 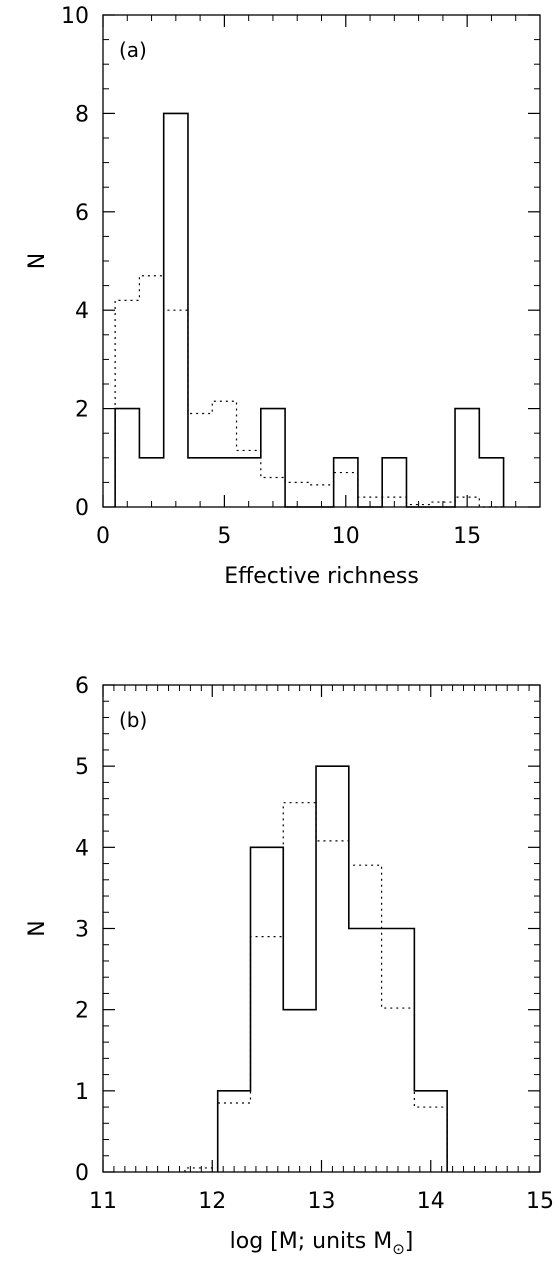 What do you see at coordinates (82, 1092) in the screenshot?
I see `y-tick-label: 1` at bounding box center [82, 1092].